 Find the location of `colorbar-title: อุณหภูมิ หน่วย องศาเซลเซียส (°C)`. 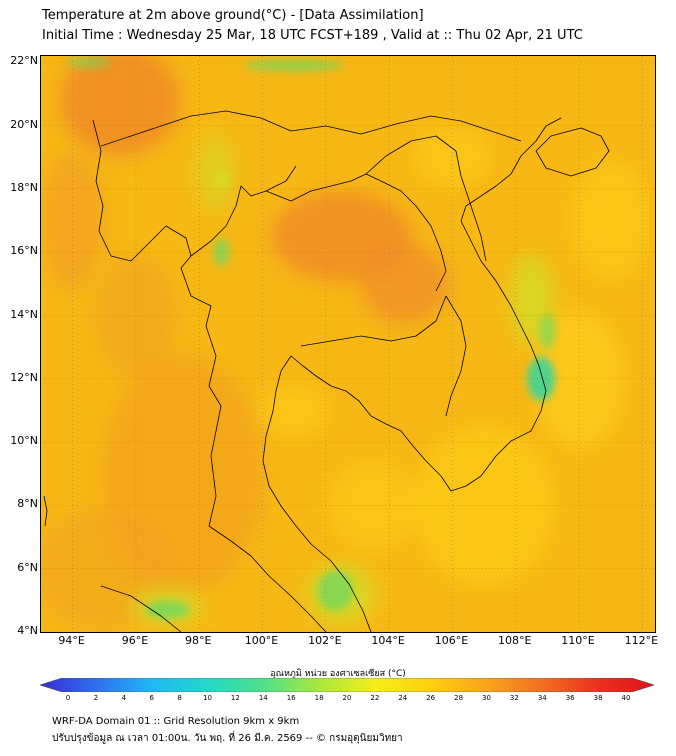

colorbar-title: อุณหภูมิ หน่วย องศาเซลเซียส (°C) is located at coordinates (338, 674).